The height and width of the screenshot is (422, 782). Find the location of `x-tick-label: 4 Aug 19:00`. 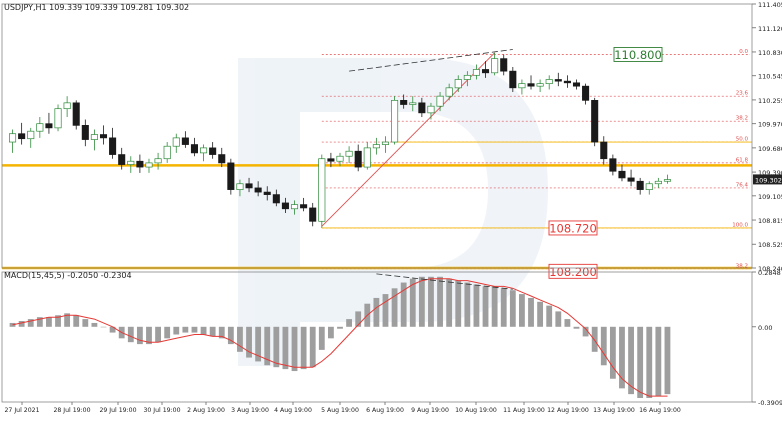

x-tick-label: 4 Aug 19:00 is located at coordinates (293, 410).